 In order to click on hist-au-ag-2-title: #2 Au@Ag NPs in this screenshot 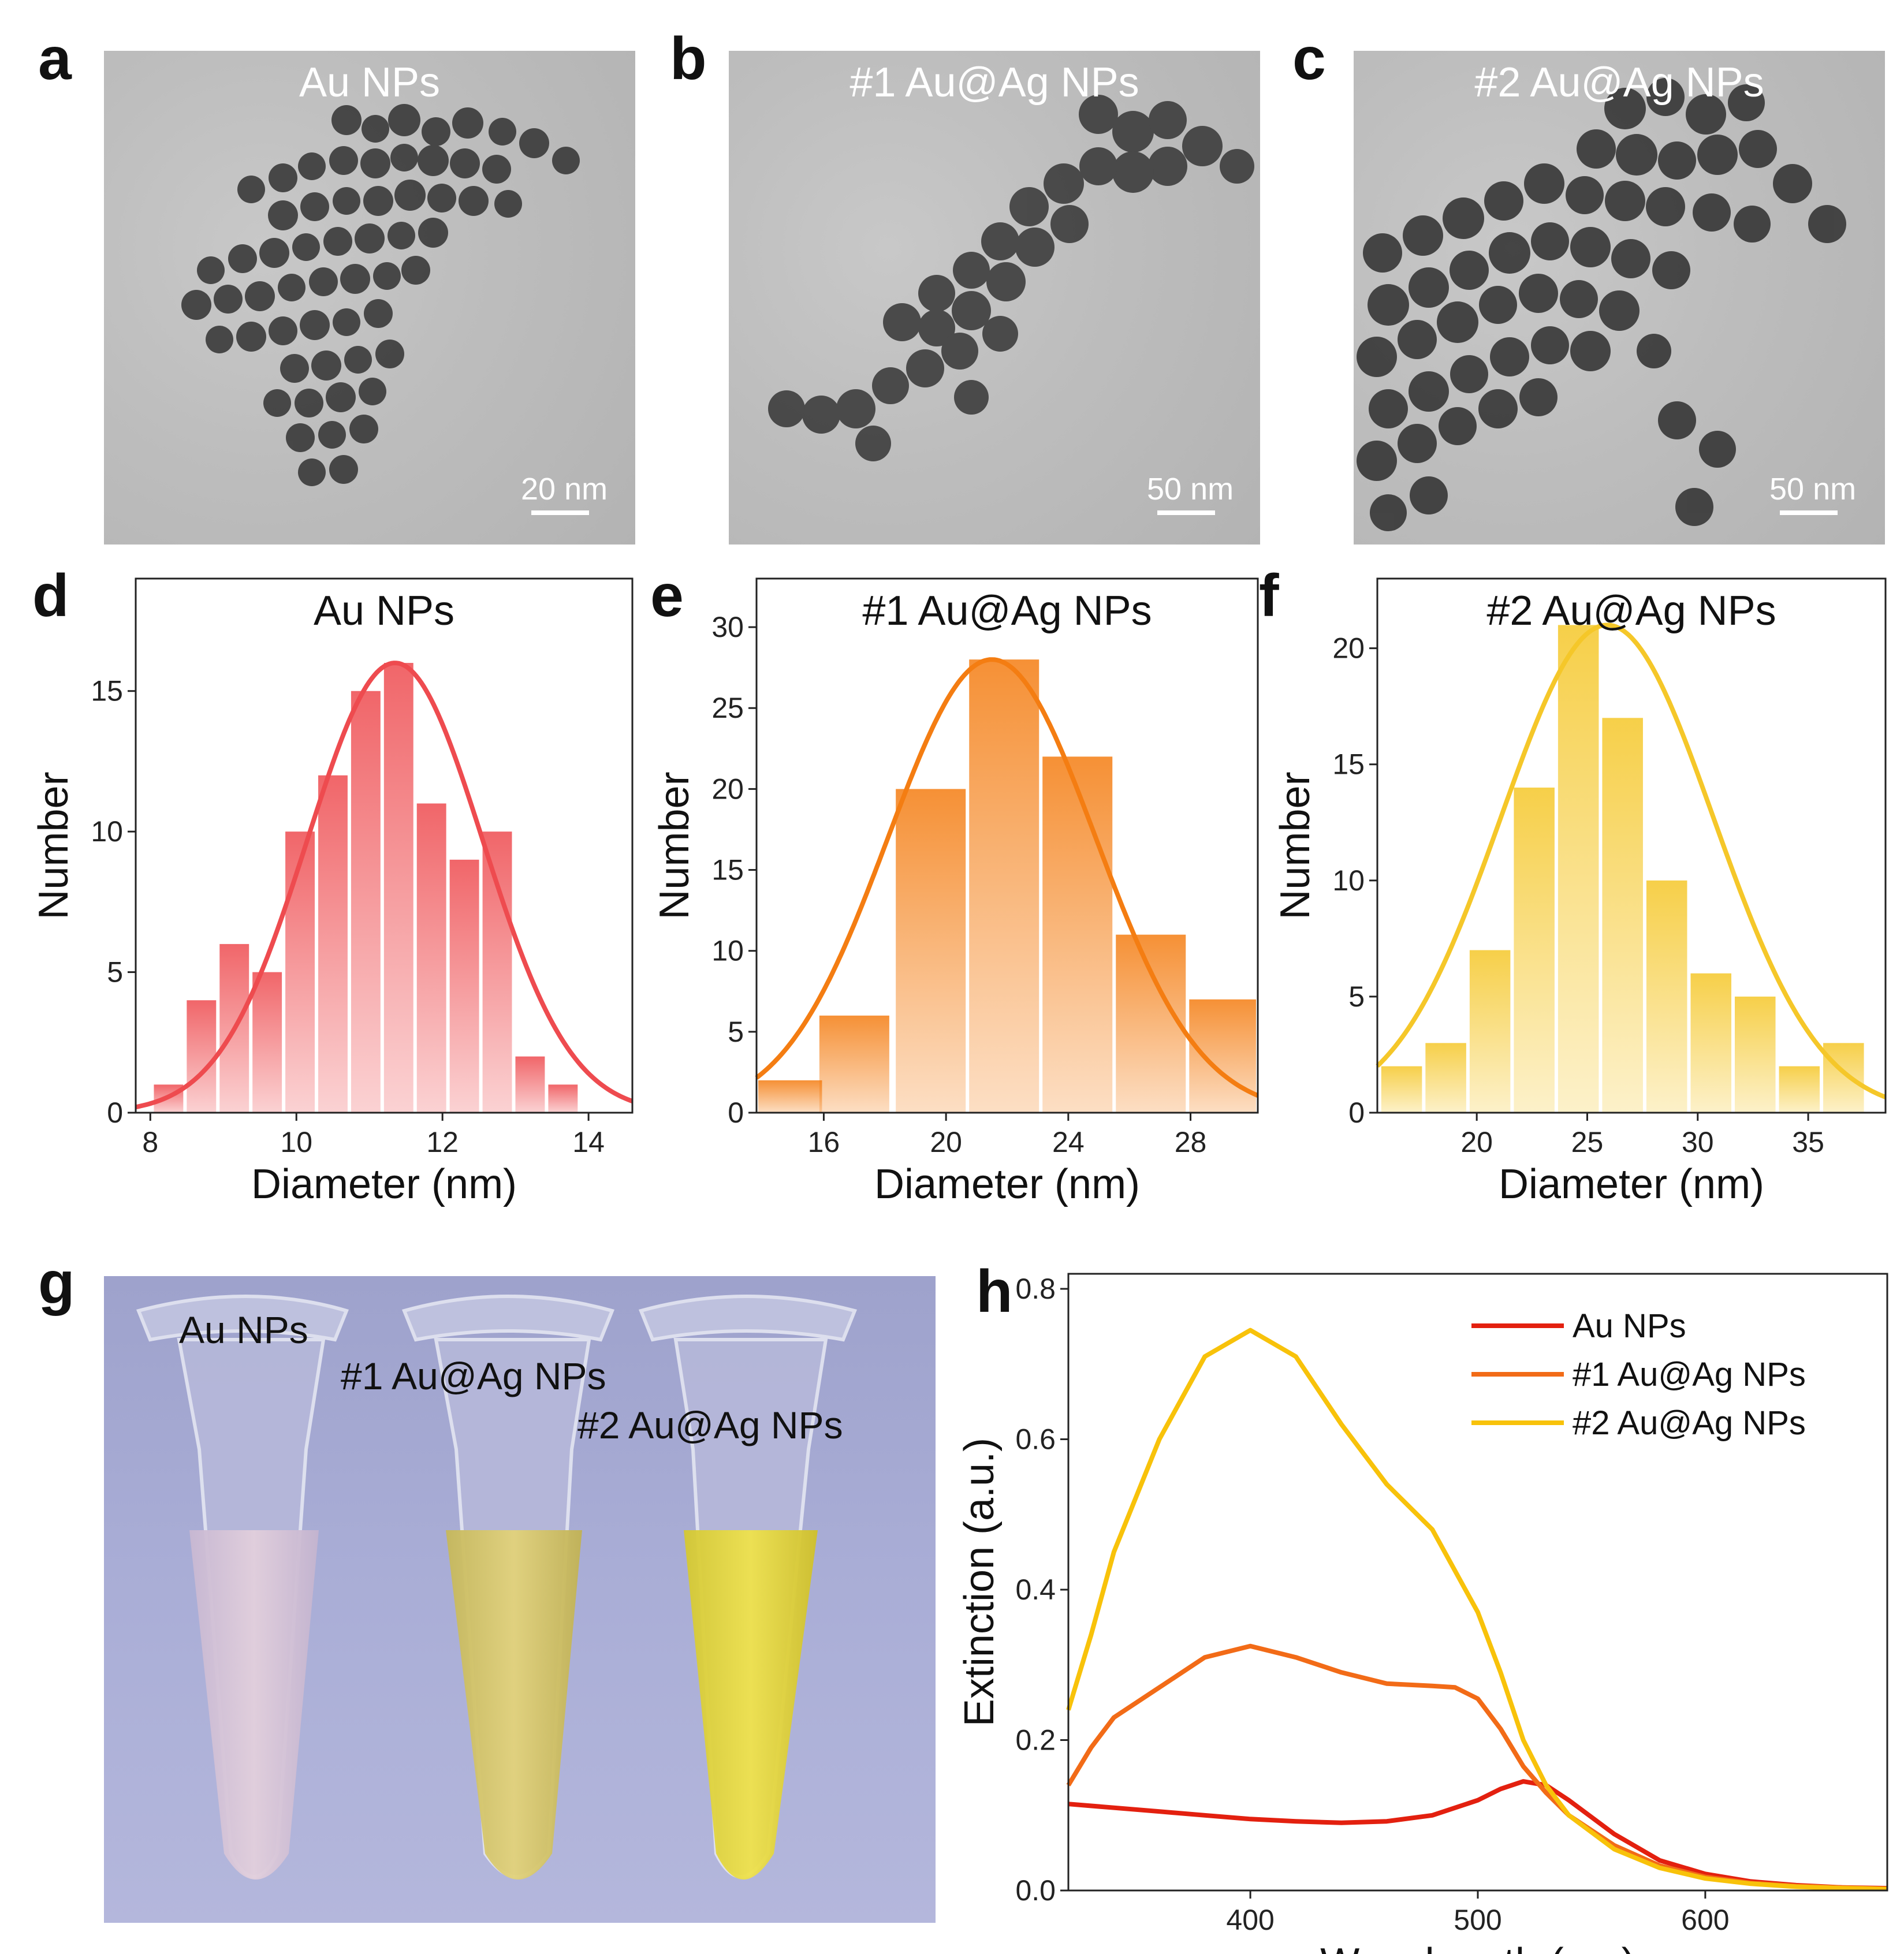, I will do `click(1631, 611)`.